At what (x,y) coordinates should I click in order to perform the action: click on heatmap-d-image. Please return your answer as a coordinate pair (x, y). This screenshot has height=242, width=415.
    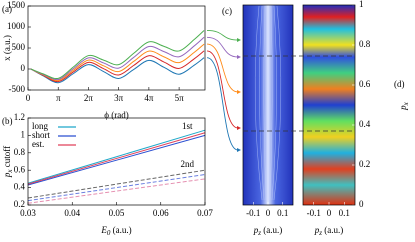
    Looking at the image, I should click on (329, 105).